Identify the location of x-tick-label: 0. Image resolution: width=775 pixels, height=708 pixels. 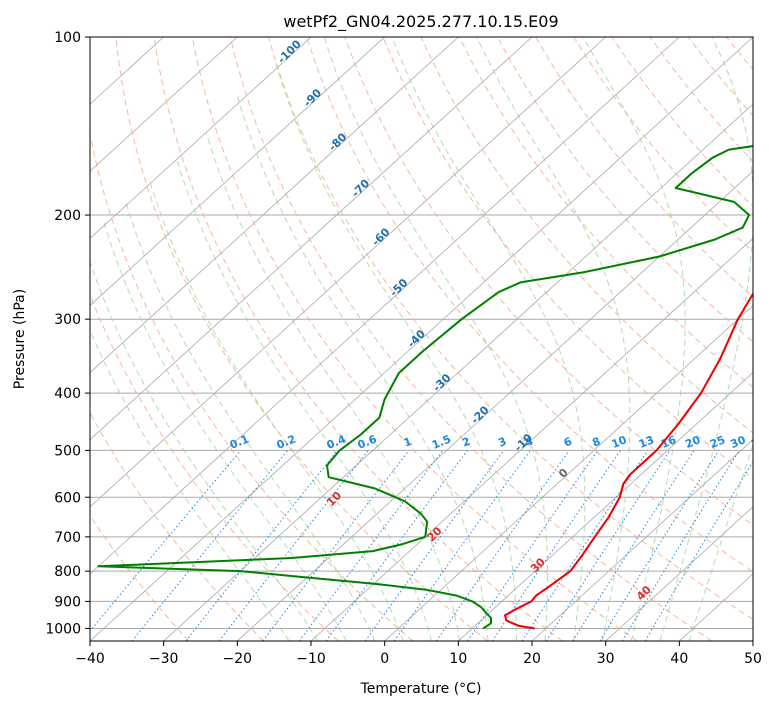
(384, 659).